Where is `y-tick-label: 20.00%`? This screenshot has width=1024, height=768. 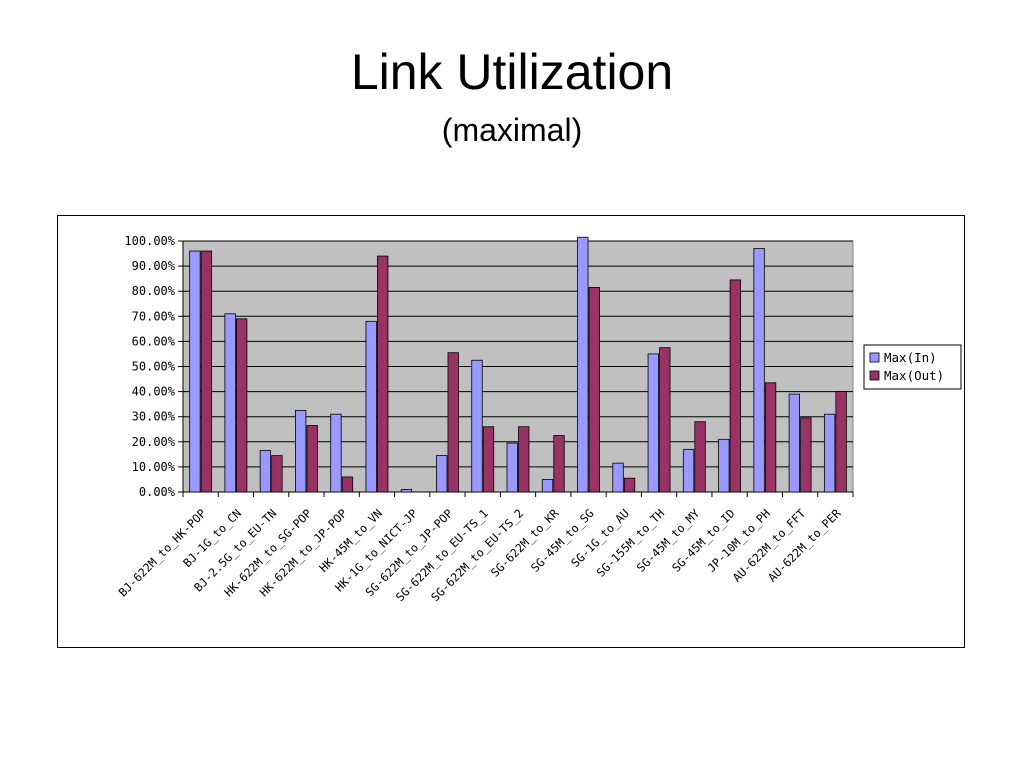 y-tick-label: 20.00% is located at coordinates (154, 442).